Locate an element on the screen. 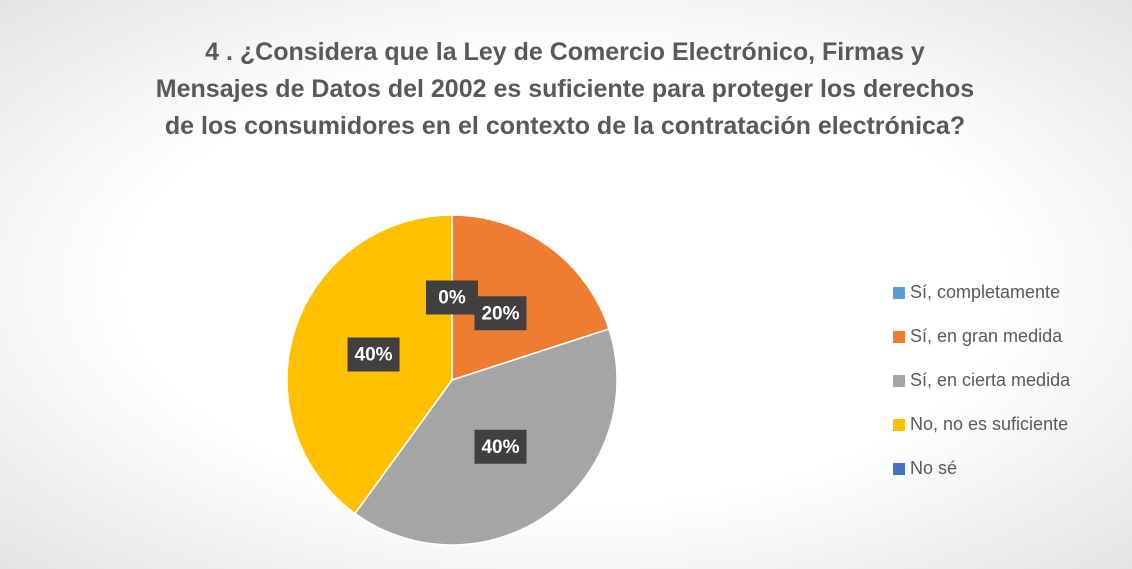 This screenshot has height=569, width=1132. data-label: 0% is located at coordinates (452, 298).